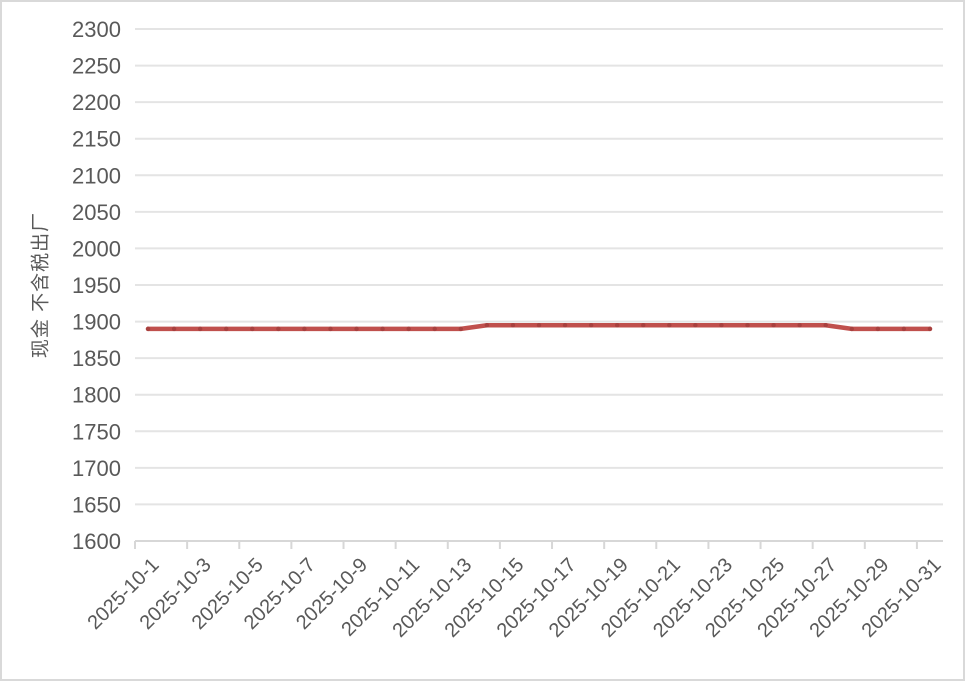 This screenshot has width=965, height=681. I want to click on y-axis-tick-label: 1700, so click(96, 468).